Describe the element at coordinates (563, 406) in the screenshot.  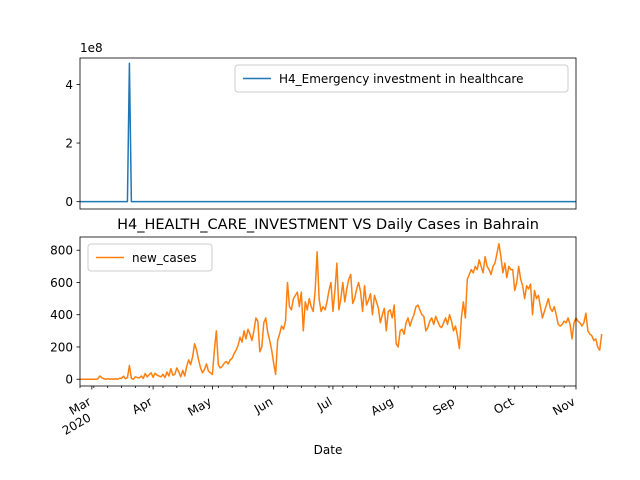
I see `x-tick-label: Nov` at that location.